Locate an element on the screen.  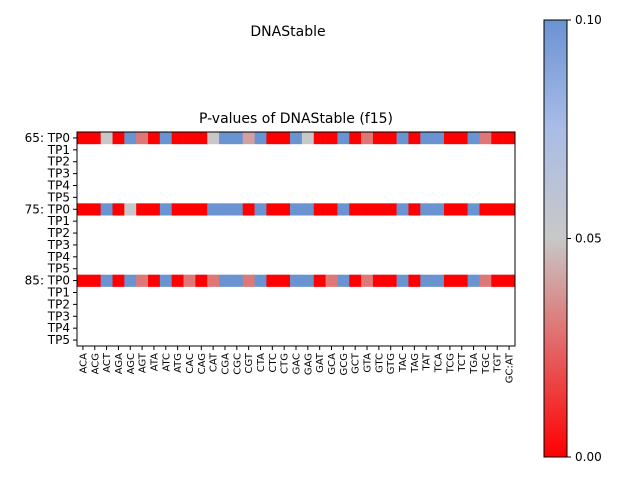
x-tick-label: AGA is located at coordinates (119, 363).